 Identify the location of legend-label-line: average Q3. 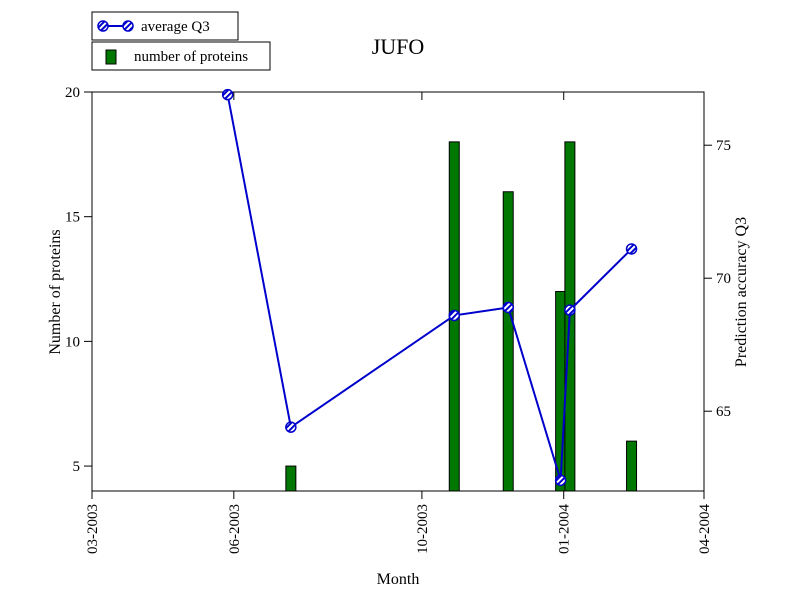
(175, 27).